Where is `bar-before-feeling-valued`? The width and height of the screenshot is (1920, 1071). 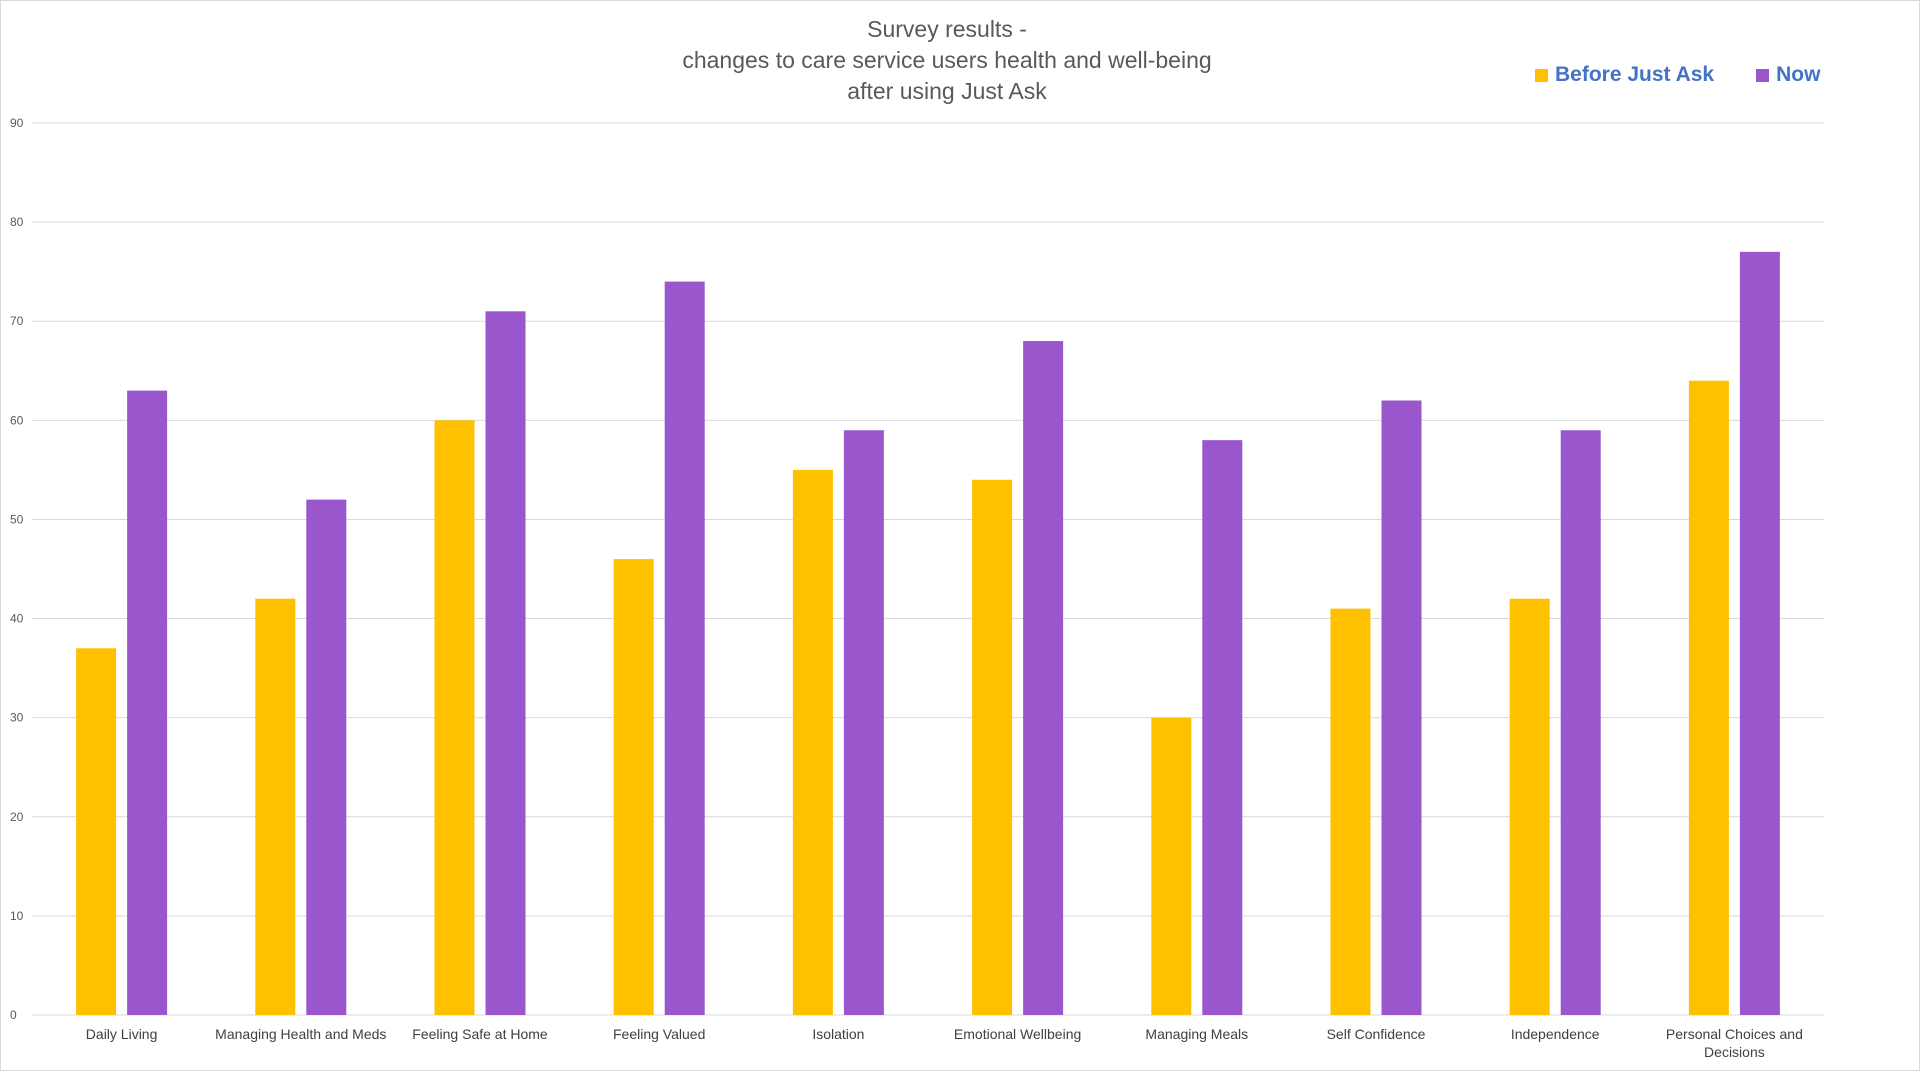 bar-before-feeling-valued is located at coordinates (633, 787).